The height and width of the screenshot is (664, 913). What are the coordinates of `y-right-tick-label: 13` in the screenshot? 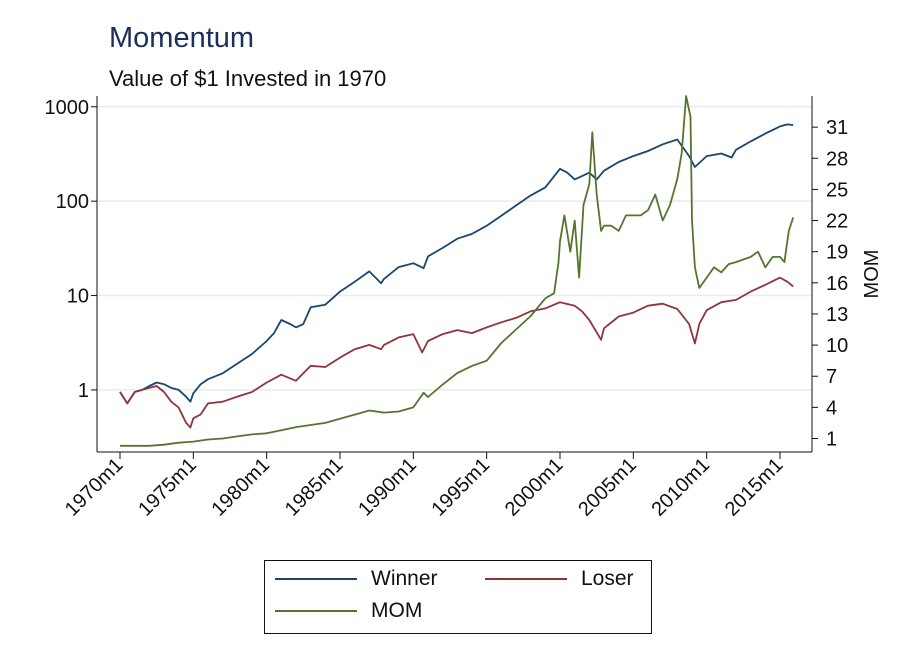 It's located at (837, 315).